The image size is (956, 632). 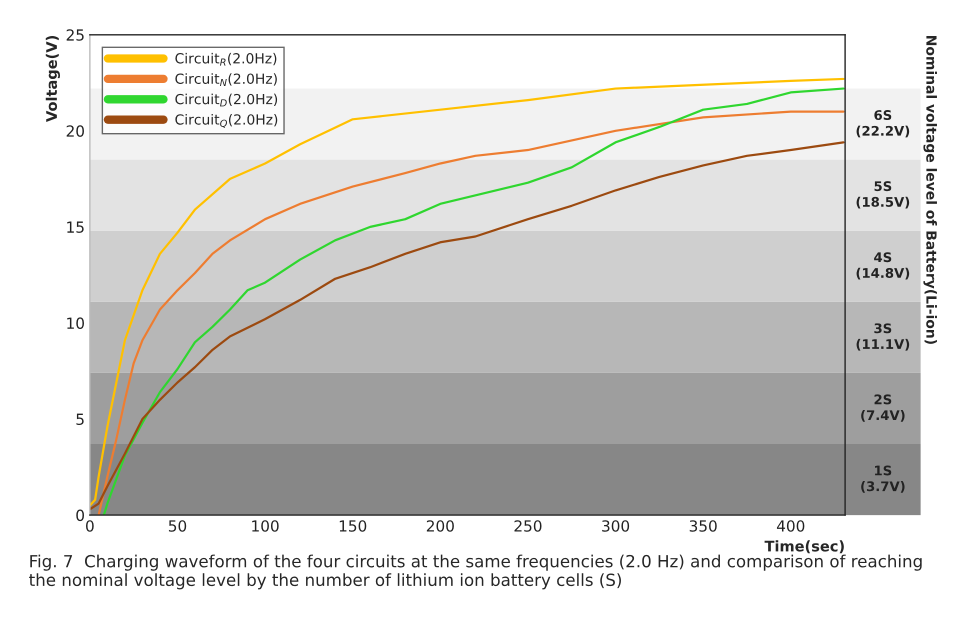 What do you see at coordinates (790, 526) in the screenshot?
I see `x-tick-label: 400` at bounding box center [790, 526].